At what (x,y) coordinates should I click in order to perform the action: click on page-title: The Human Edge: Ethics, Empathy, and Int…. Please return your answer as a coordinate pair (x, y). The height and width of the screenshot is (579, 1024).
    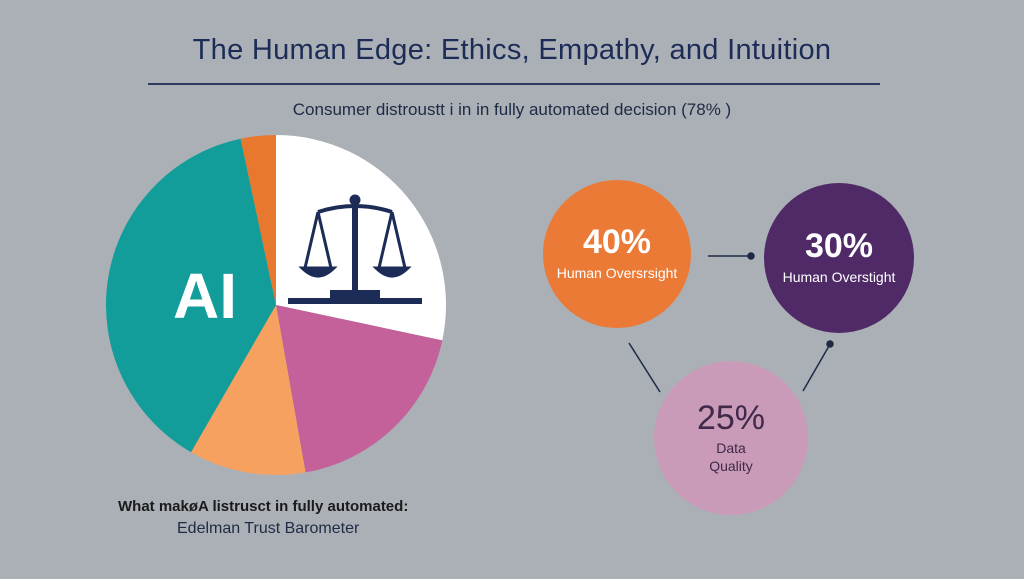
    Looking at the image, I should click on (512, 50).